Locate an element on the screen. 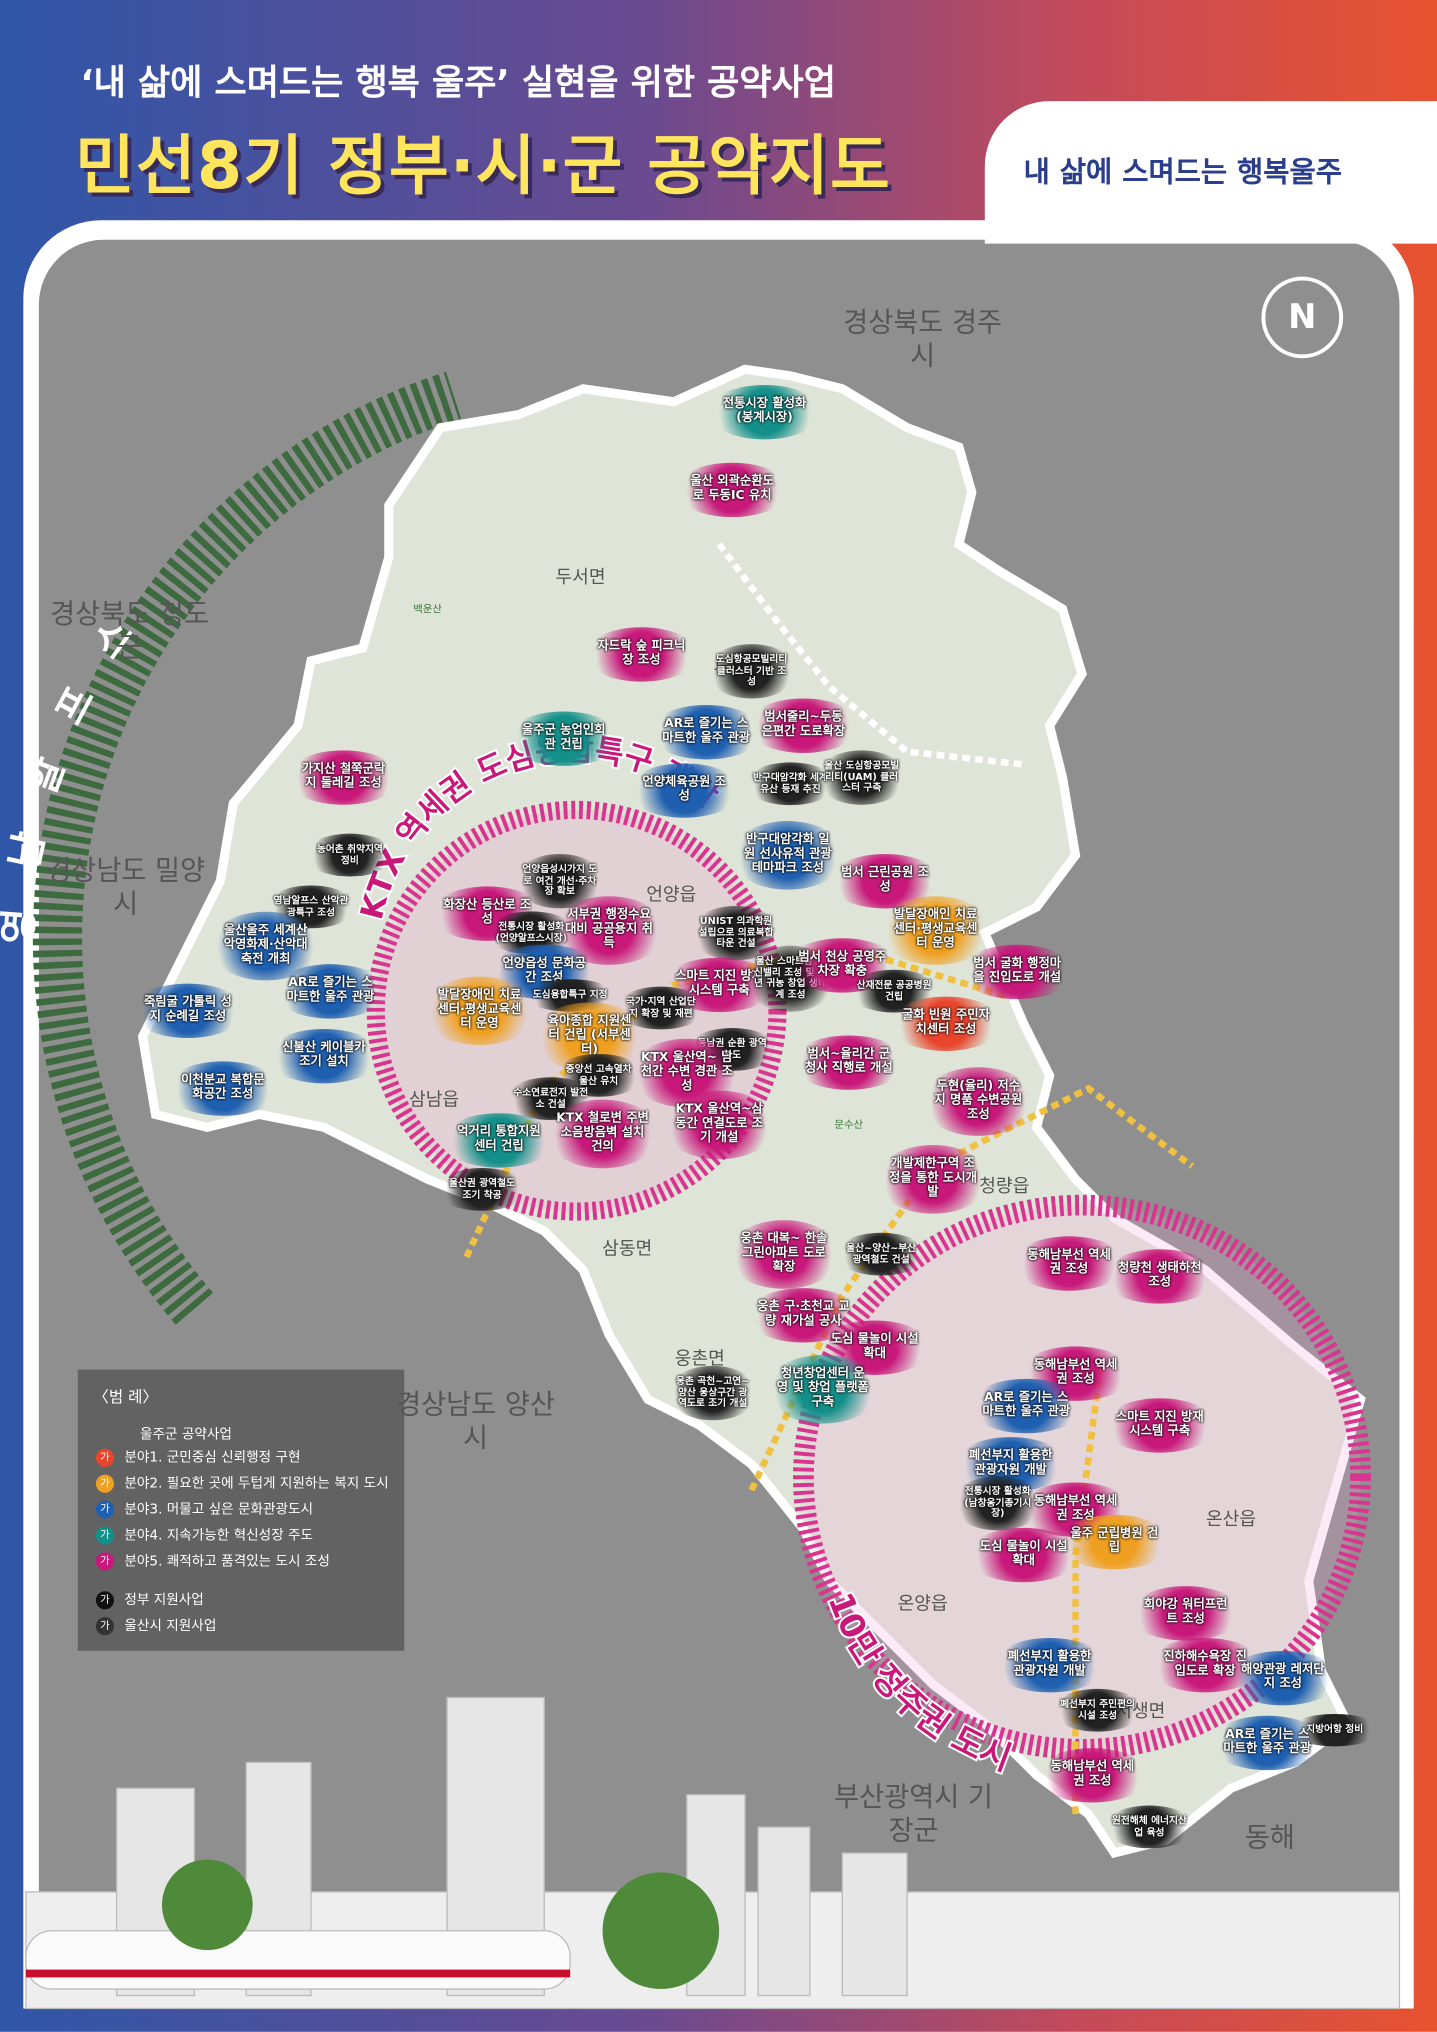  legend-heading: 울주군 공약사업 is located at coordinates (185, 1434).